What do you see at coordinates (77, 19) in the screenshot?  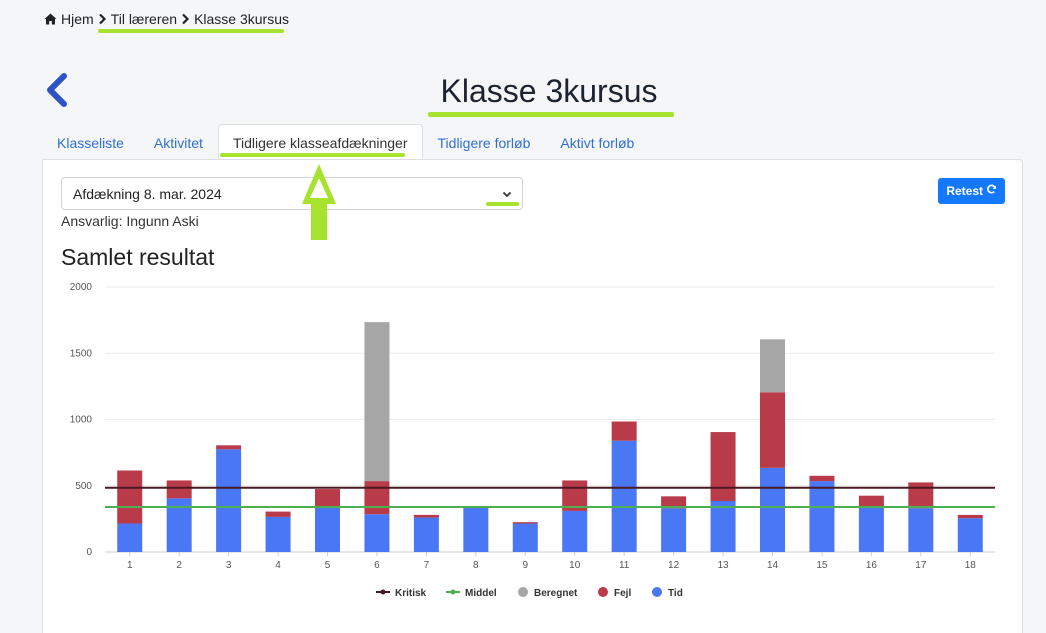 I see `breadcrumb-home: Hjem` at bounding box center [77, 19].